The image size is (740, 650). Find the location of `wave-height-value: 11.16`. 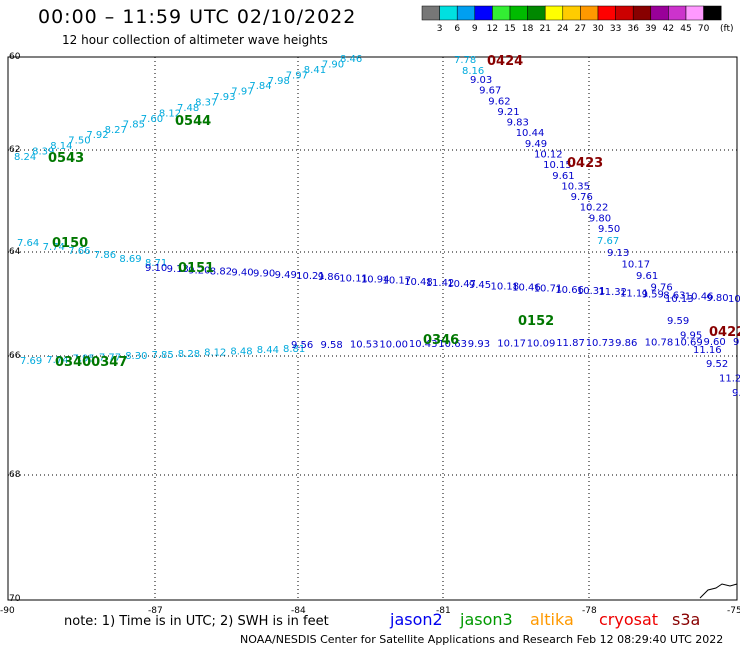

wave-height-value: 11.16 is located at coordinates (707, 350).